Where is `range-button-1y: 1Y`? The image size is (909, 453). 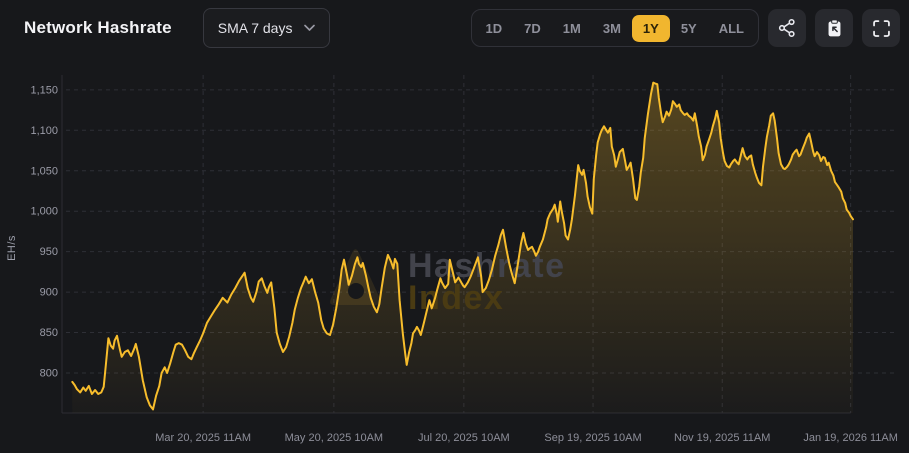 range-button-1y: 1Y is located at coordinates (650, 28).